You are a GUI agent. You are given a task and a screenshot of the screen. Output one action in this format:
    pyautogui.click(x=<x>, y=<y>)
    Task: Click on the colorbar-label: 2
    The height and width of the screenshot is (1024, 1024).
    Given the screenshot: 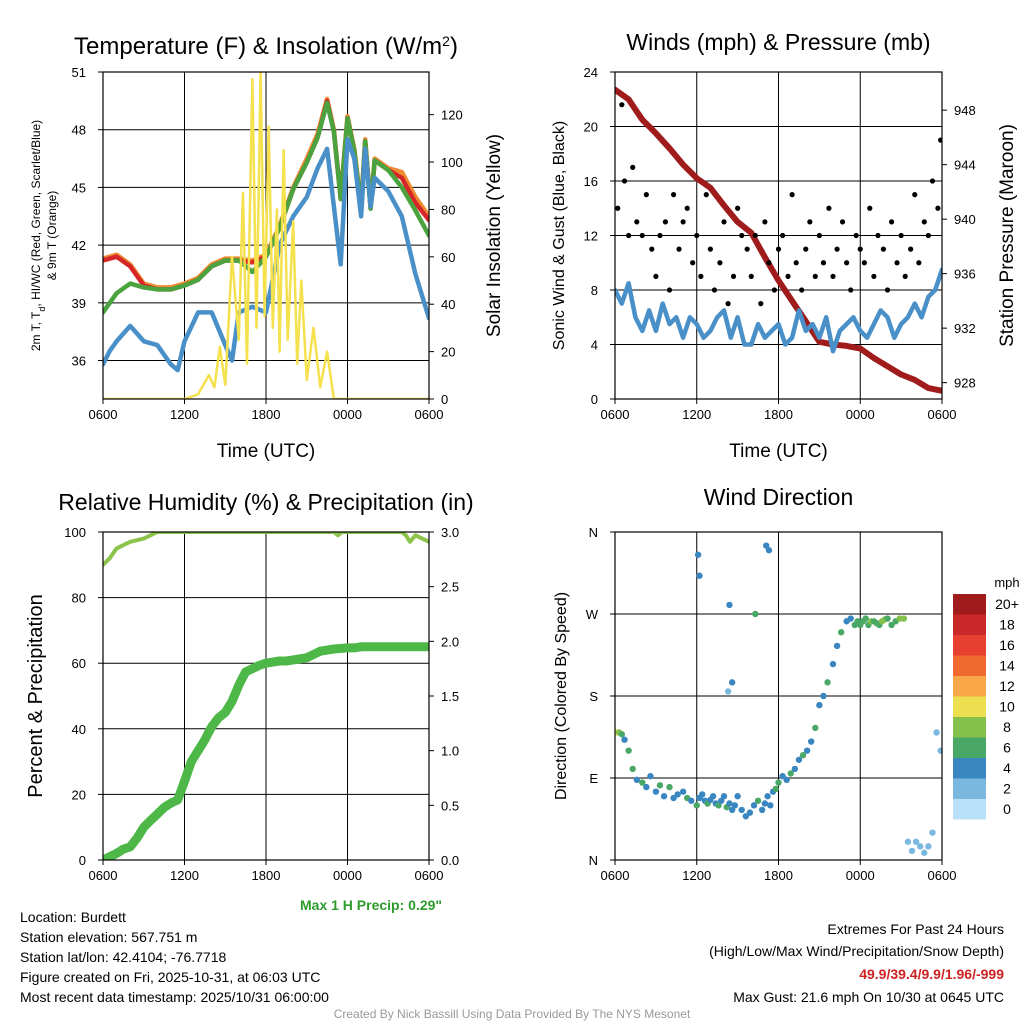 What is the action you would take?
    pyautogui.click(x=1007, y=789)
    